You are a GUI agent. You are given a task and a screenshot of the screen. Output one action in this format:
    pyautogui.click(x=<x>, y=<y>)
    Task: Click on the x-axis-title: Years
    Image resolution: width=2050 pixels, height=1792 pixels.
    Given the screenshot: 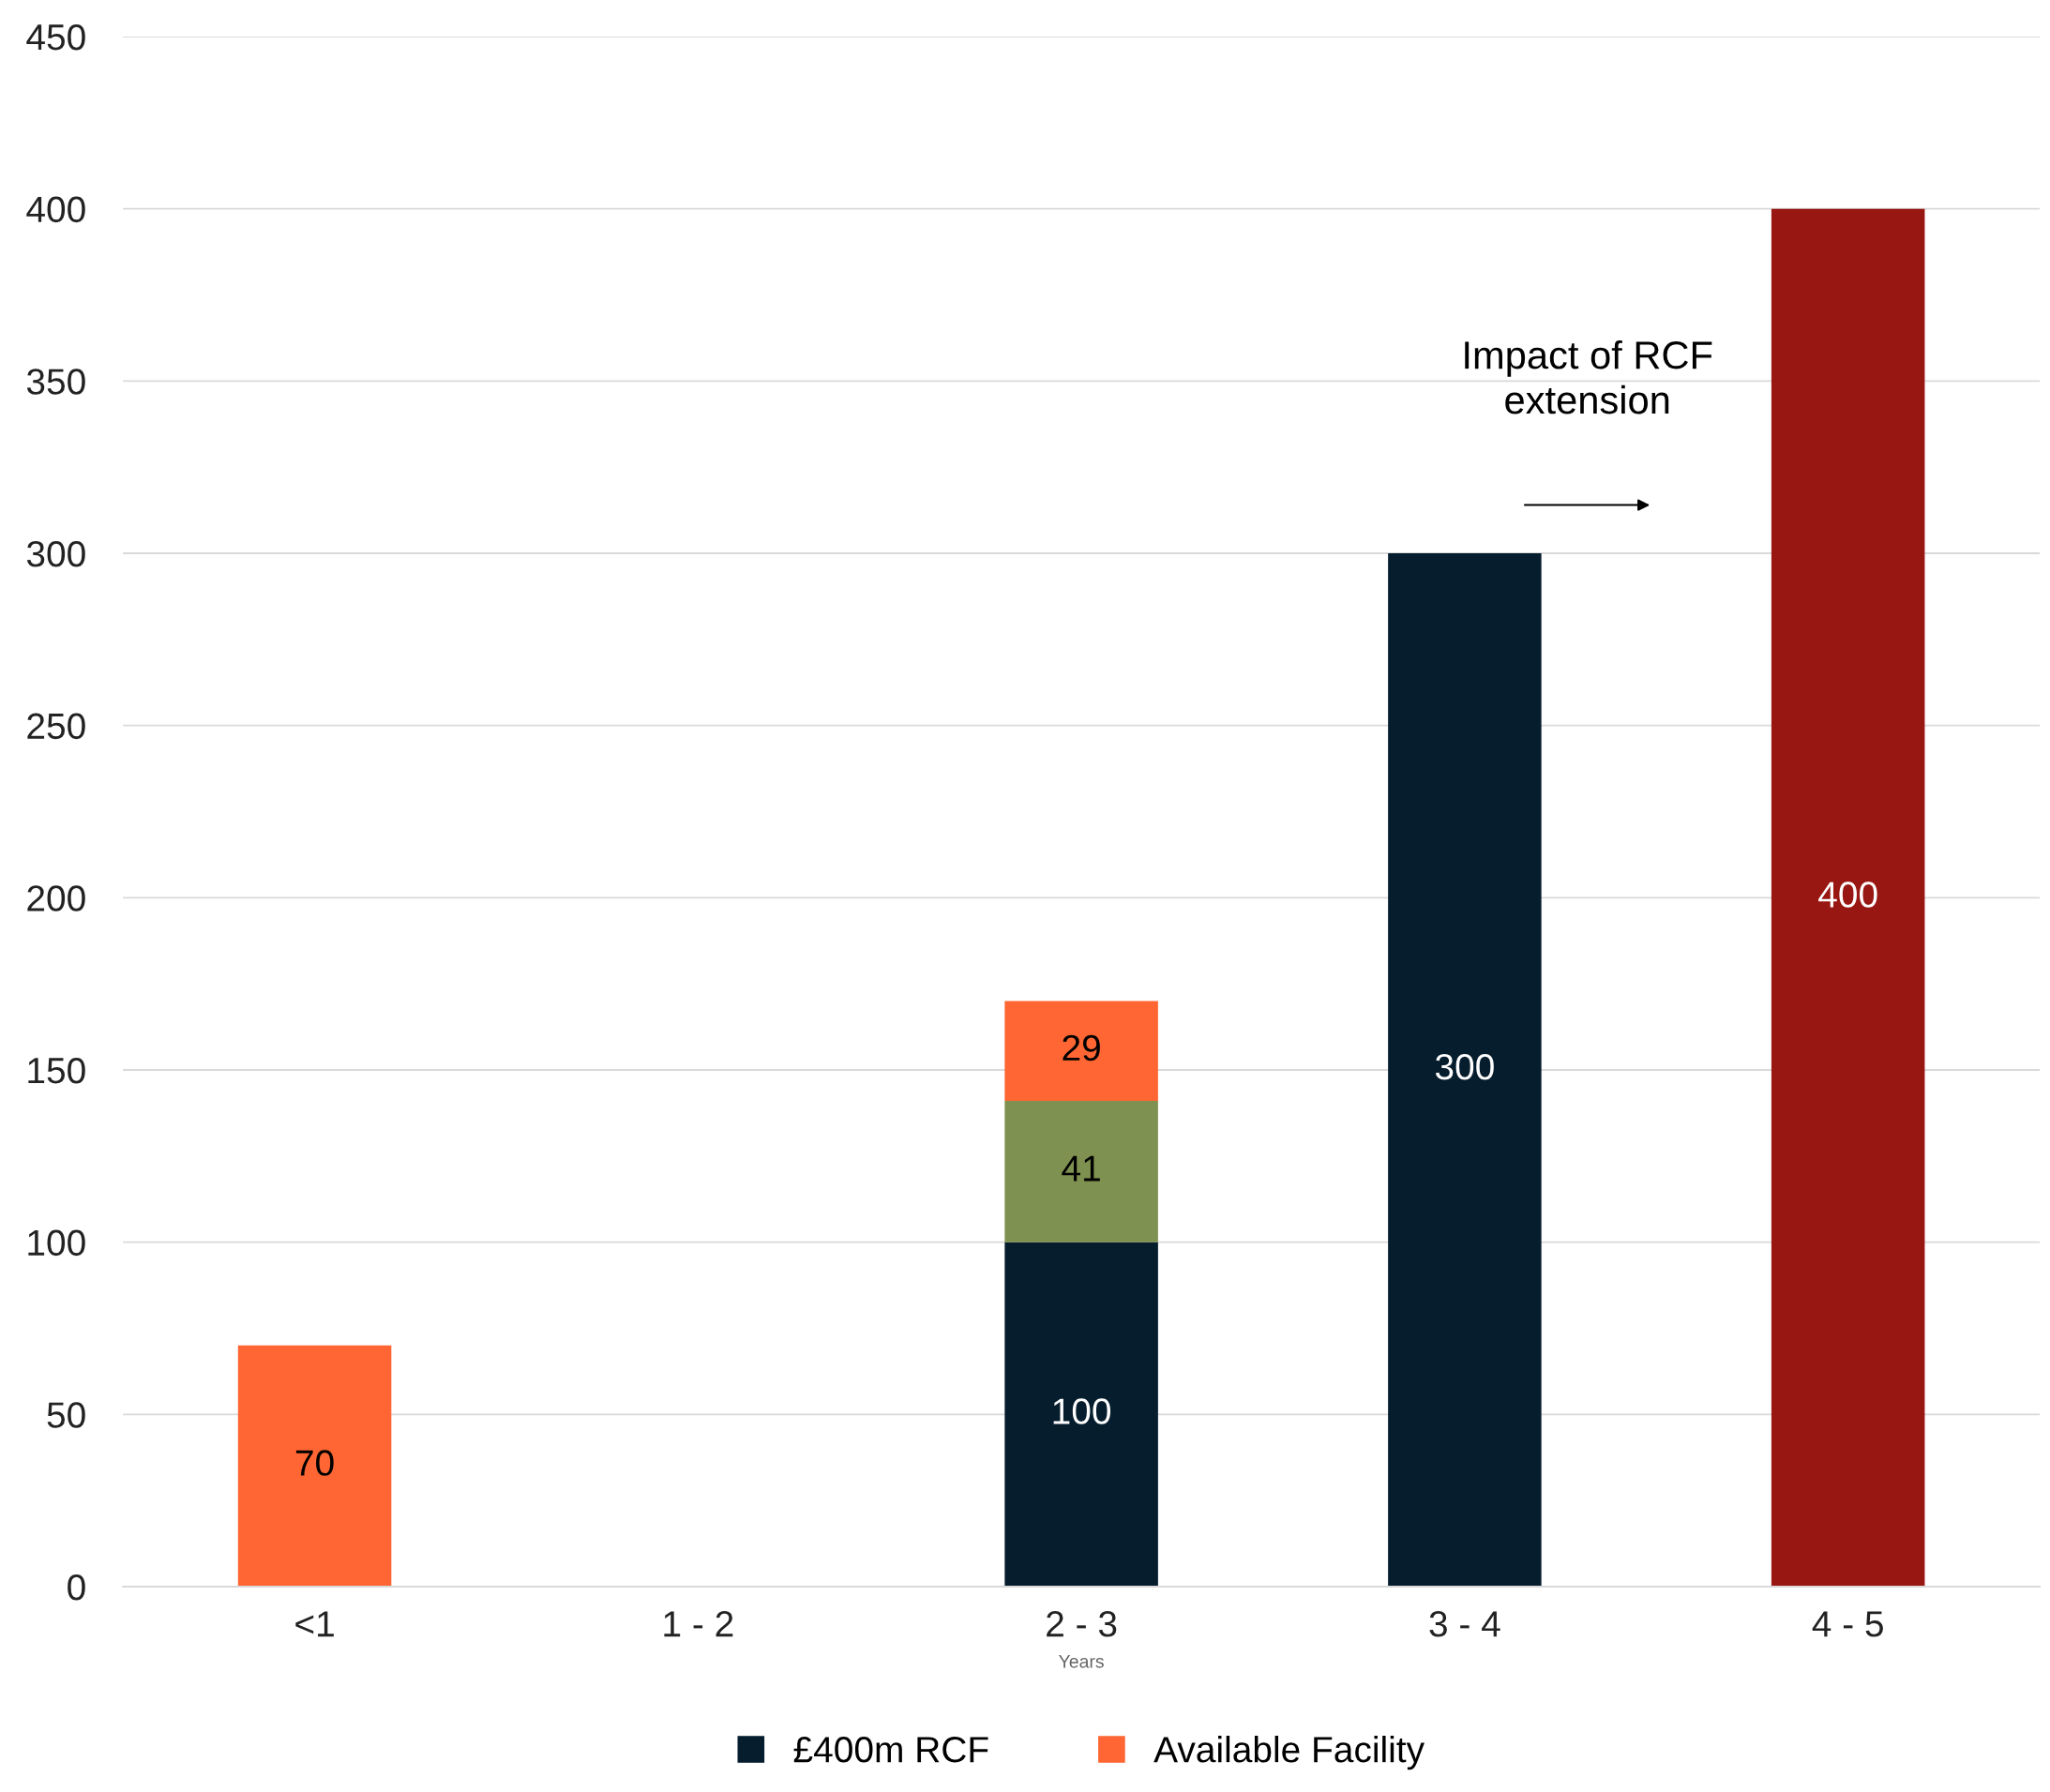 What is the action you would take?
    pyautogui.click(x=1081, y=1661)
    